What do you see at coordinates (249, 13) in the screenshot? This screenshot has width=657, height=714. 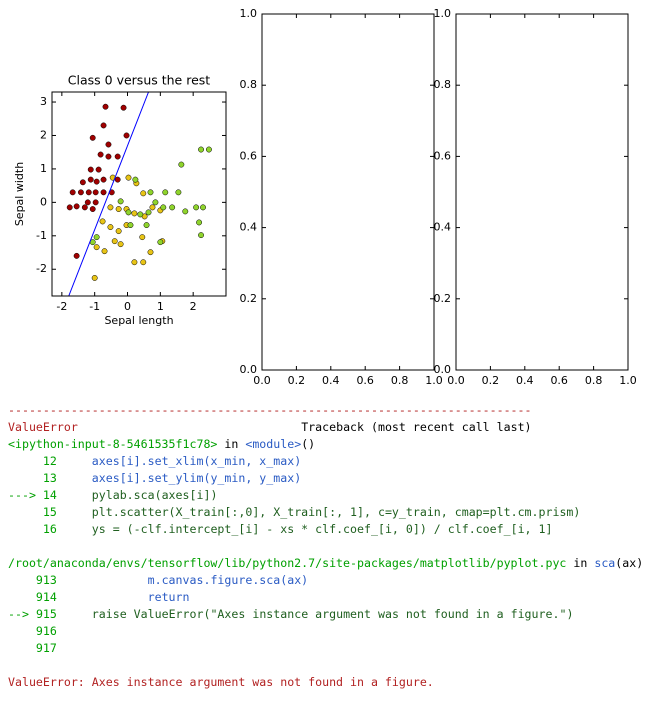 I see `y-tick-label: 1.0` at bounding box center [249, 13].